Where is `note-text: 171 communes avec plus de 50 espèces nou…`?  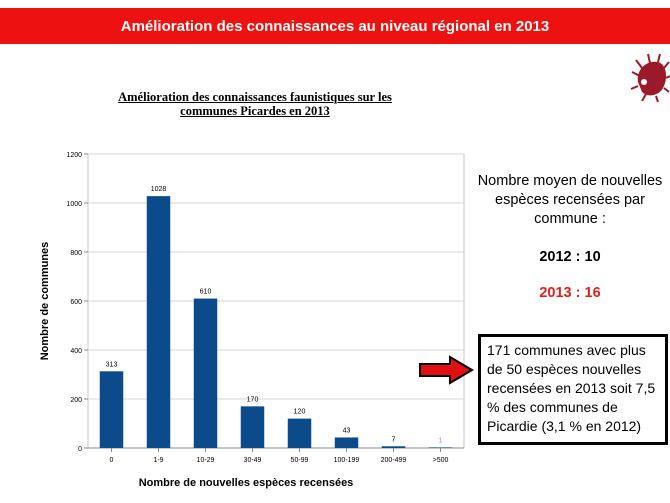 note-text: 171 communes avec plus de 50 espèces nou… is located at coordinates (571, 388).